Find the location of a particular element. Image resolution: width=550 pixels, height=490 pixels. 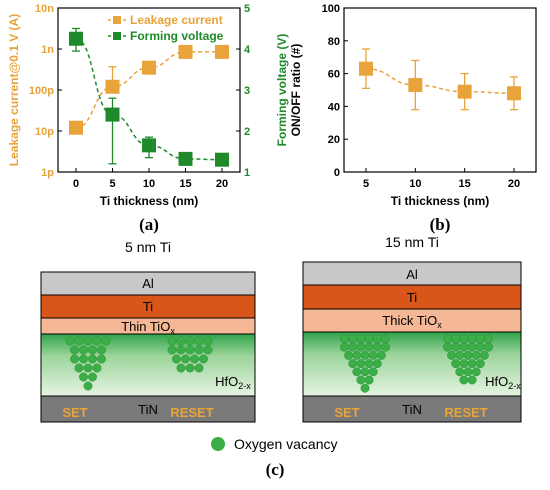

chart-a-ylabel-left: Leakage current@0.1 V (A) is located at coordinates (14, 90).